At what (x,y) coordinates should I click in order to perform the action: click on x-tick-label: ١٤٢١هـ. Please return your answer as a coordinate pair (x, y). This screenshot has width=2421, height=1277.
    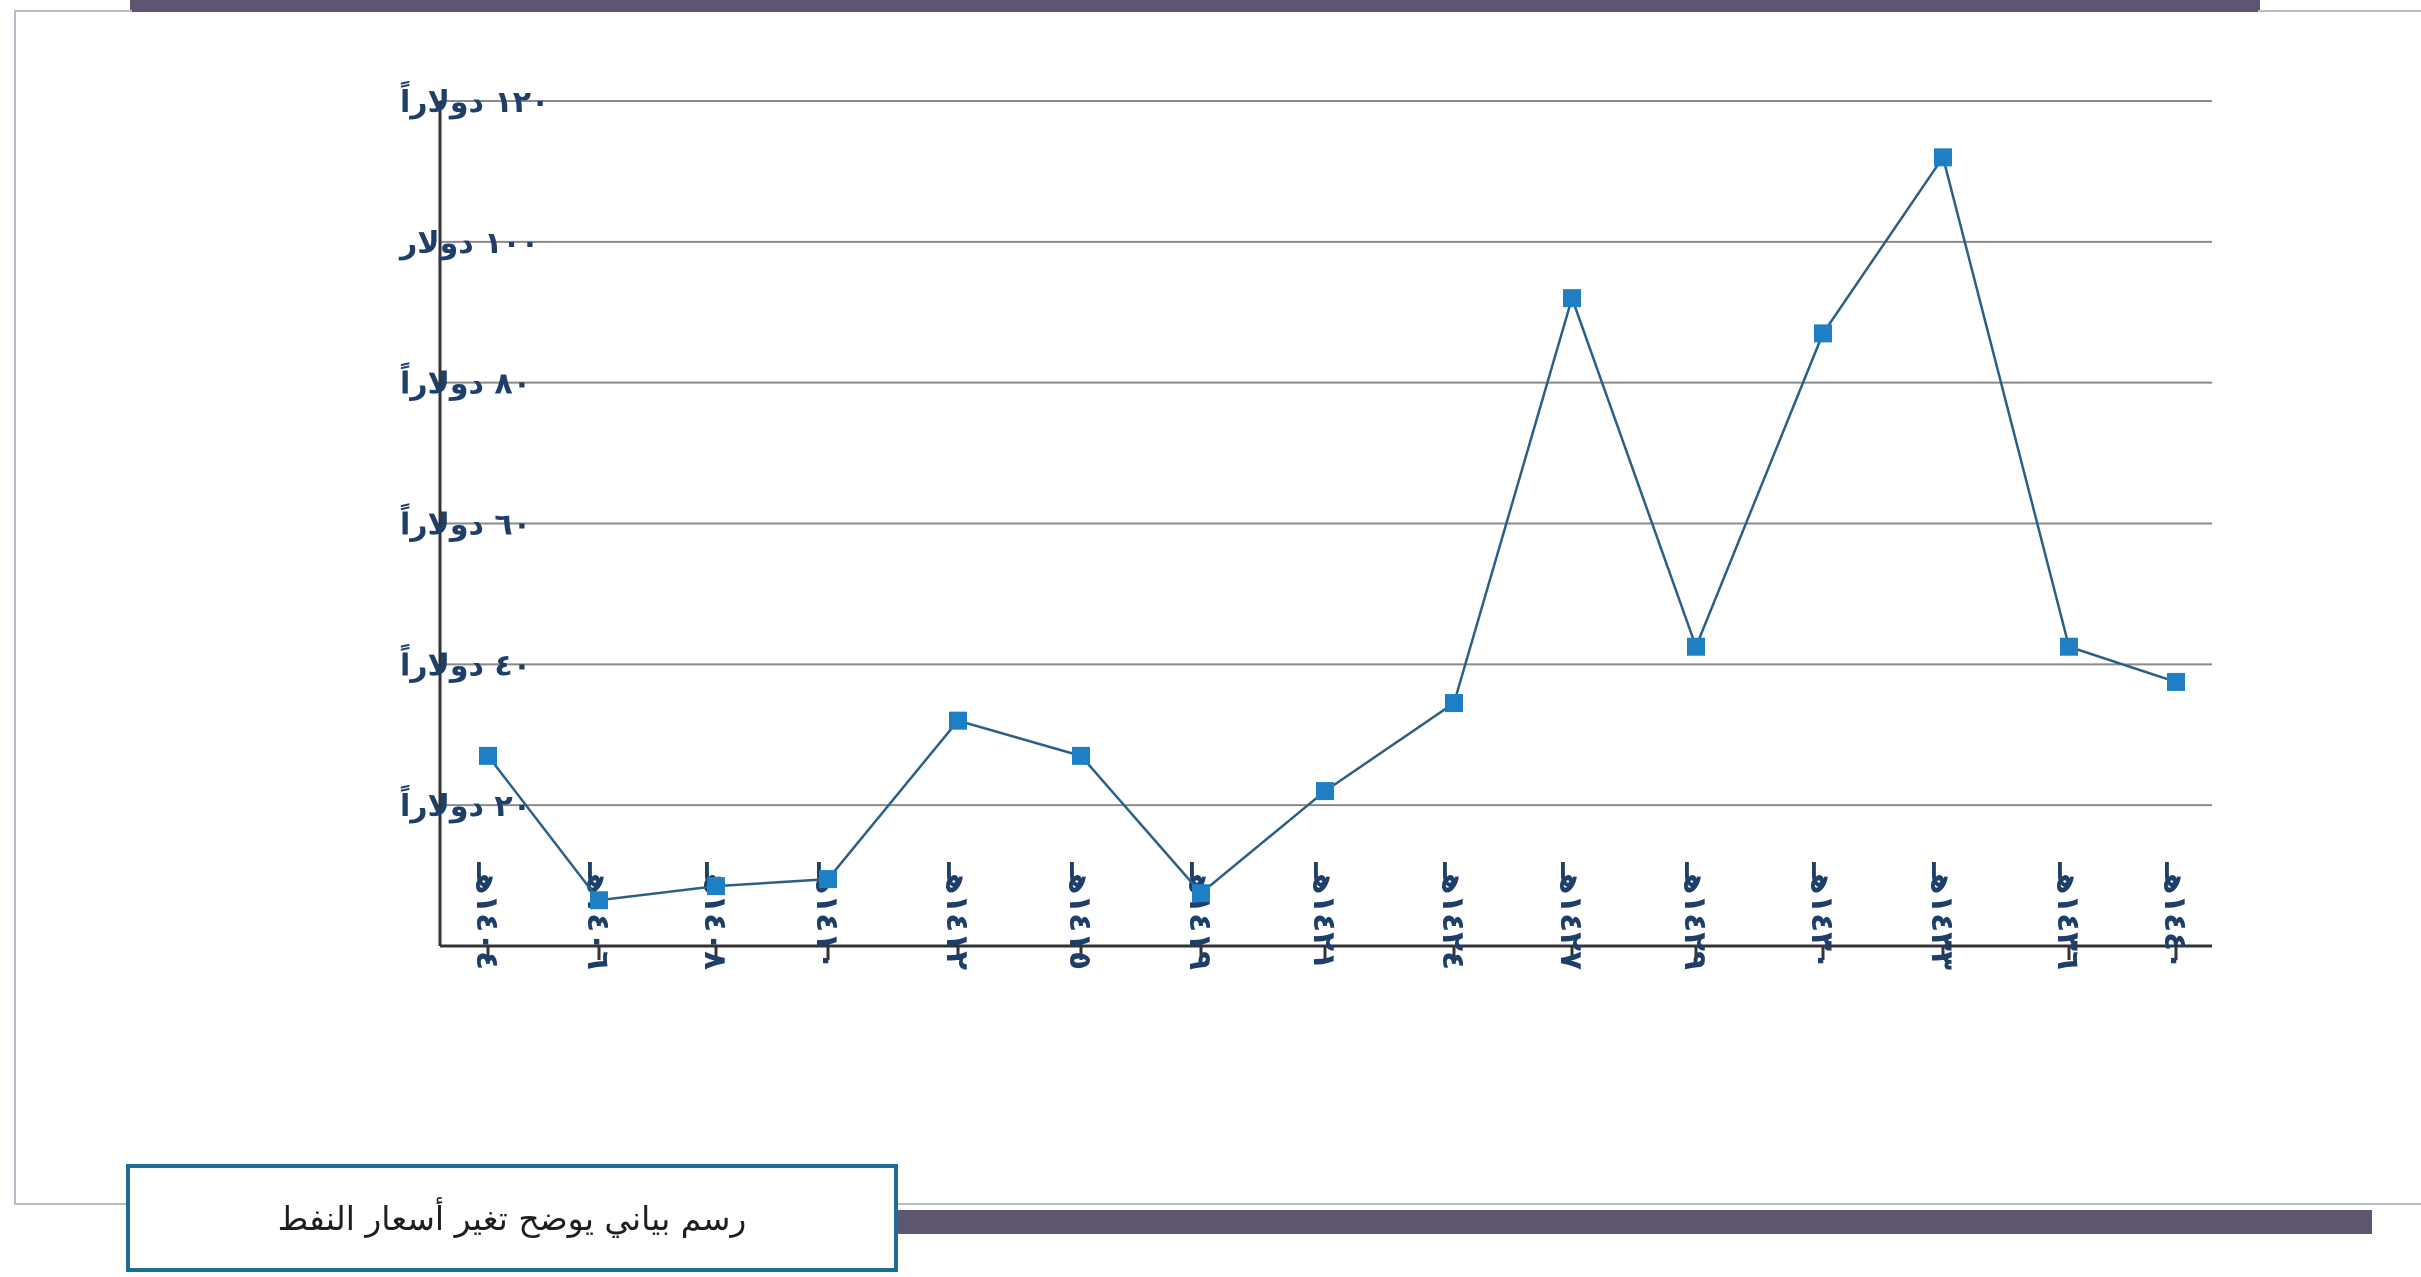
    Looking at the image, I should click on (1324, 915).